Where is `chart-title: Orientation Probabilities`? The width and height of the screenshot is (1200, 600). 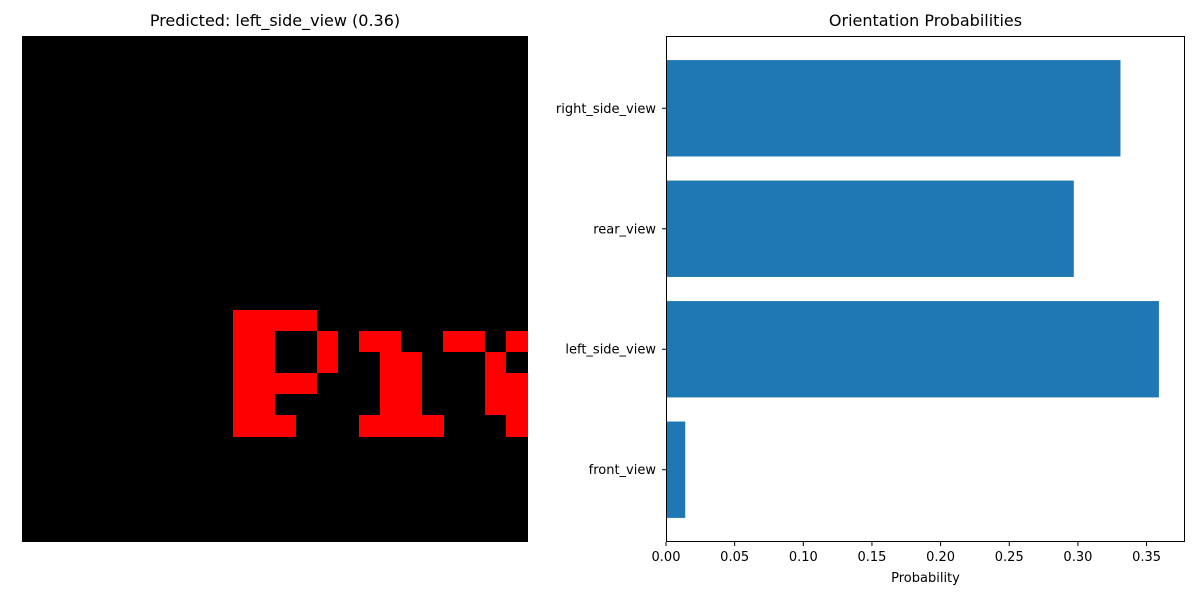
chart-title: Orientation Probabilities is located at coordinates (925, 20).